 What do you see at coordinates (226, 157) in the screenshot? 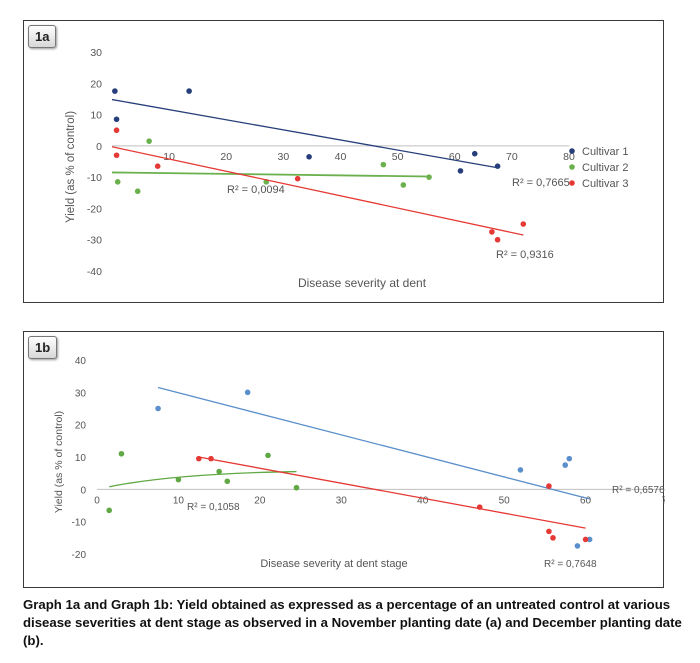
I see `chart-1a-x-tick-label: 20` at bounding box center [226, 157].